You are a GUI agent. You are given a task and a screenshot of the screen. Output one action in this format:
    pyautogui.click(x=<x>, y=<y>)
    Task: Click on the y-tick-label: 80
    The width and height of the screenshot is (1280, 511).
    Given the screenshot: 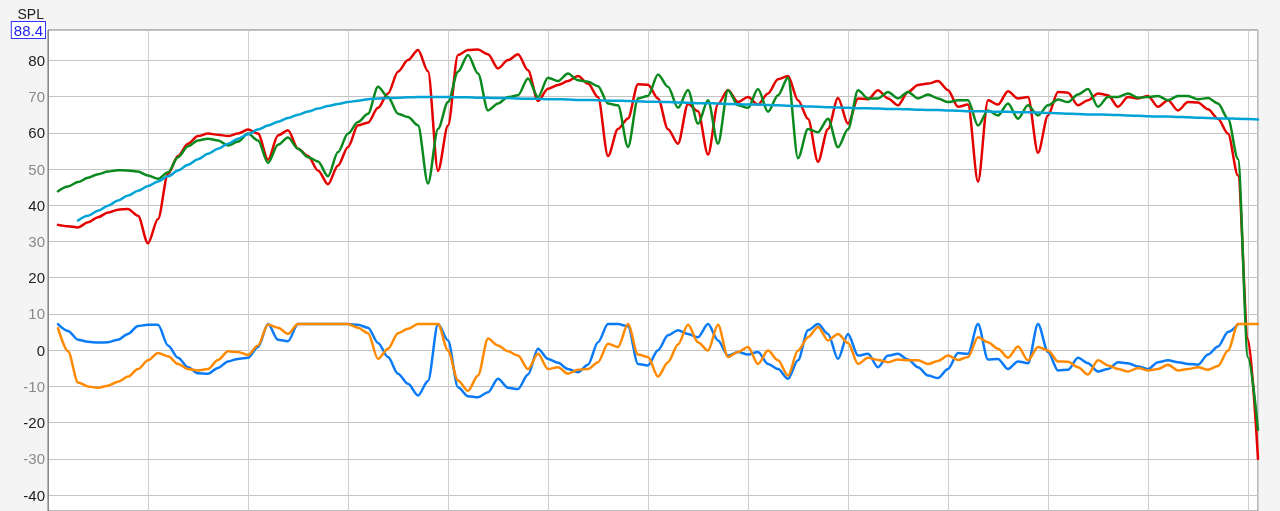 What is the action you would take?
    pyautogui.click(x=36, y=60)
    